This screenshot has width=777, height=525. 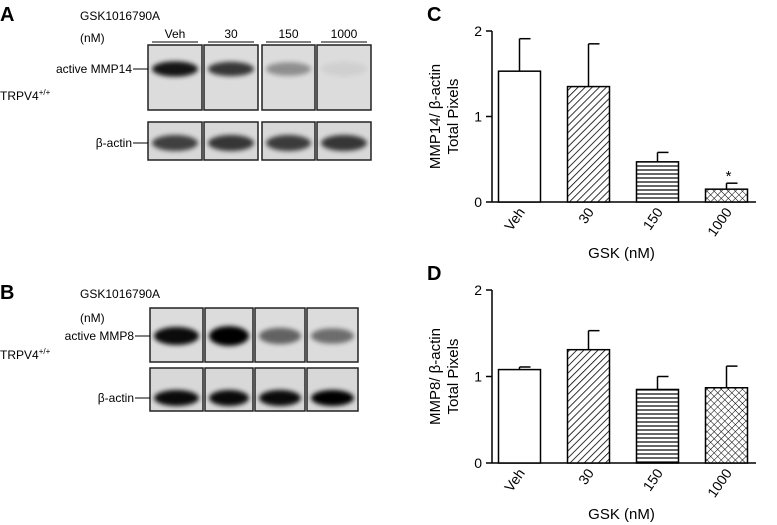 What do you see at coordinates (434, 15) in the screenshot?
I see `panel-letter: C` at bounding box center [434, 15].